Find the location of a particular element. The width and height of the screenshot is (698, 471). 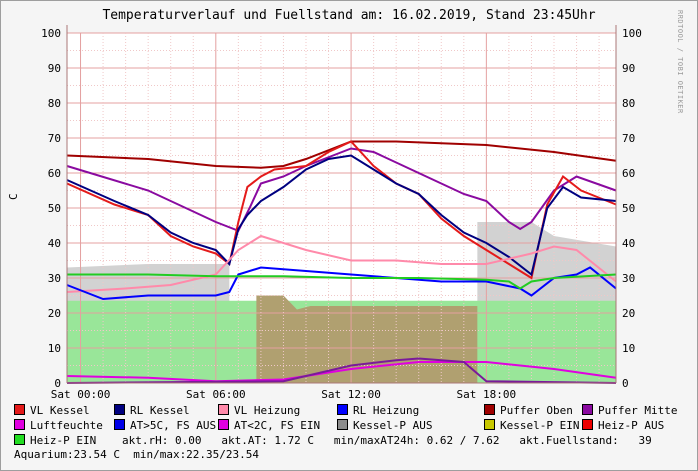

legend-label: RL Heizung is located at coordinates (386, 410).